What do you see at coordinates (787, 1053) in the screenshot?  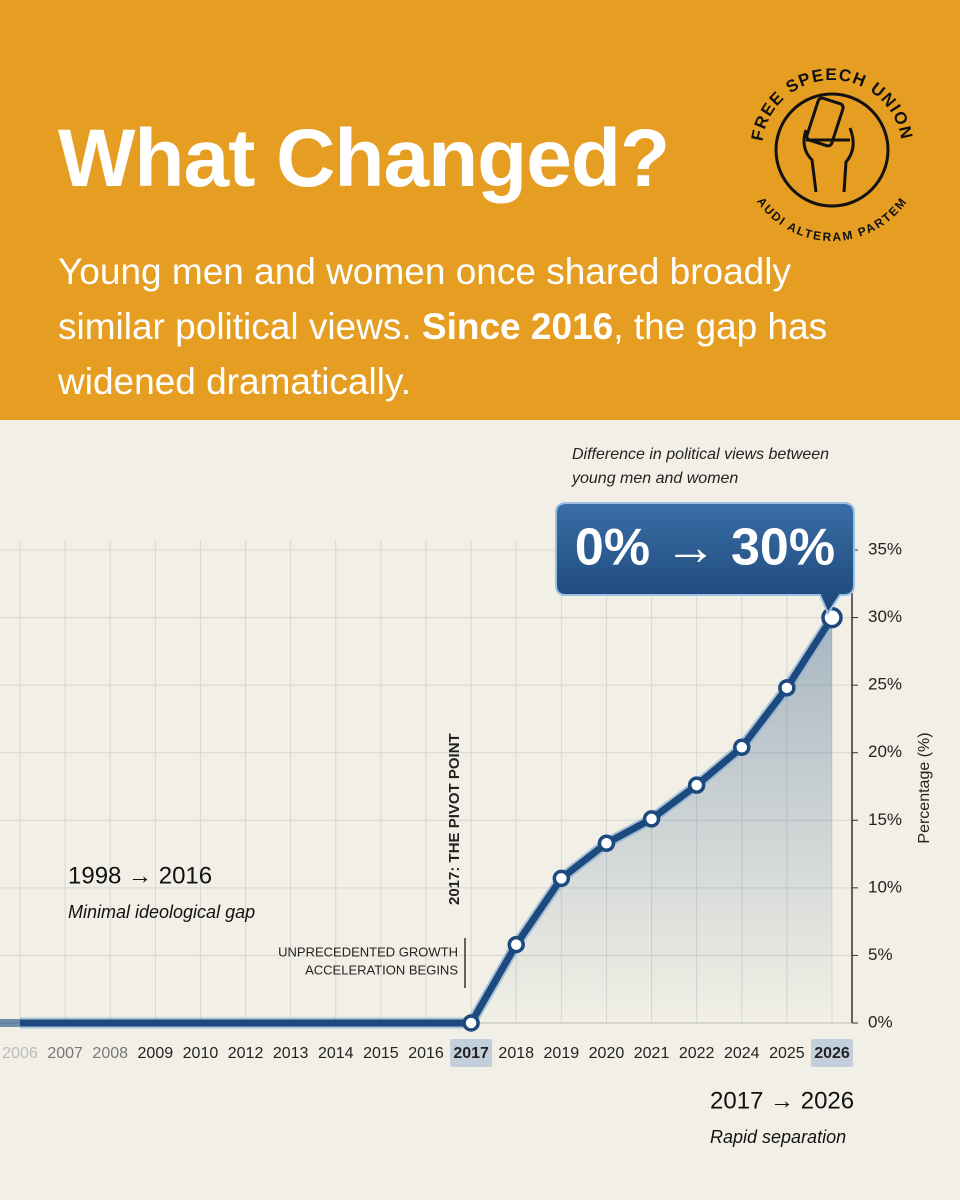 I see `x-tick-label: 2025` at bounding box center [787, 1053].